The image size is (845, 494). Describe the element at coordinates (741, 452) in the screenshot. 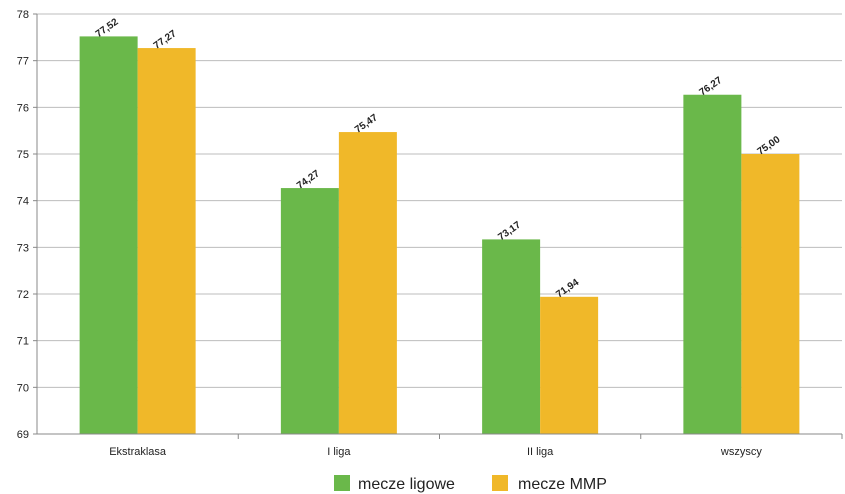

I see `x-tick-label: wszyscy` at that location.